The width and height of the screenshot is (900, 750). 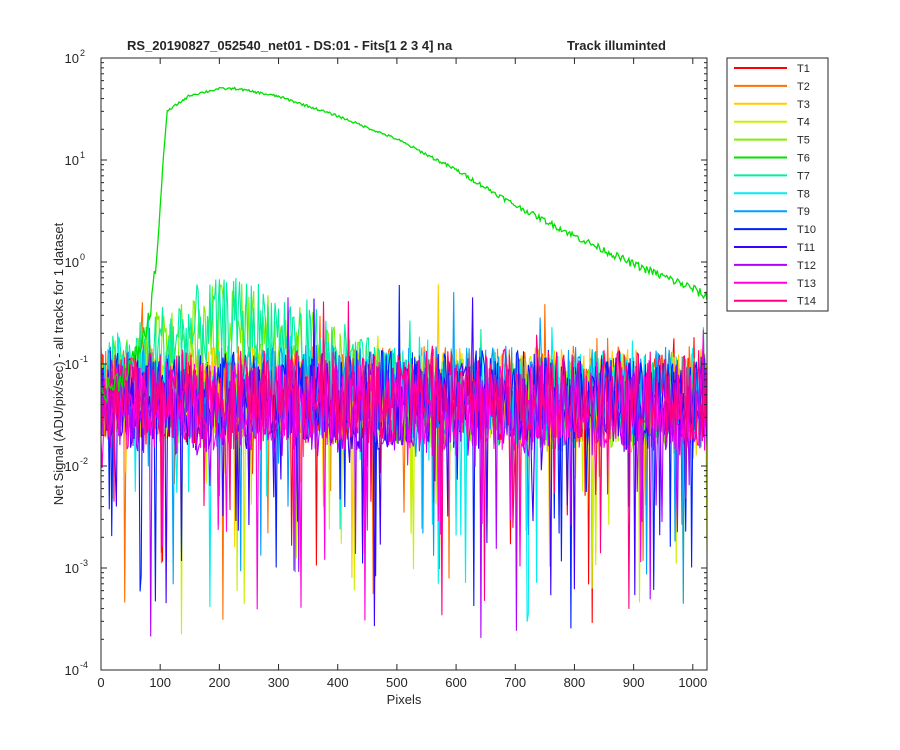 I want to click on y-tick-exponent: -2, so click(x=84, y=461).